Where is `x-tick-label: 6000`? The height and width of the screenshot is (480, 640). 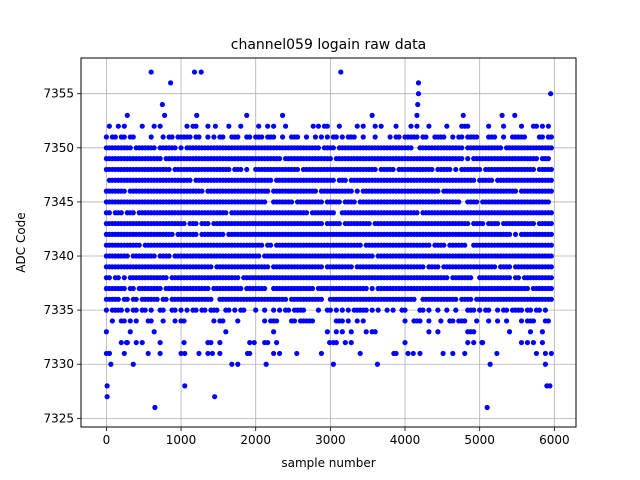
x-tick-label: 6000 is located at coordinates (554, 440).